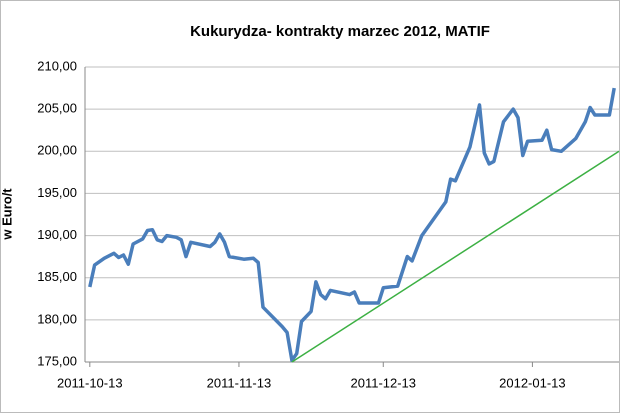  I want to click on x-tick-label: 2011-12-13, so click(383, 382).